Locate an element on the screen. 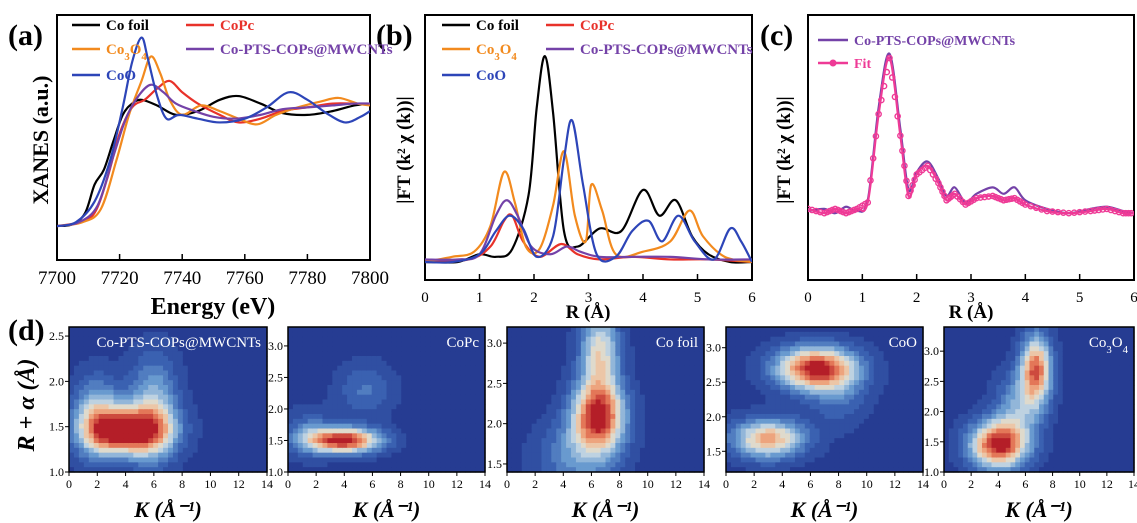  x-tick-label: 10 is located at coordinates (210, 484).